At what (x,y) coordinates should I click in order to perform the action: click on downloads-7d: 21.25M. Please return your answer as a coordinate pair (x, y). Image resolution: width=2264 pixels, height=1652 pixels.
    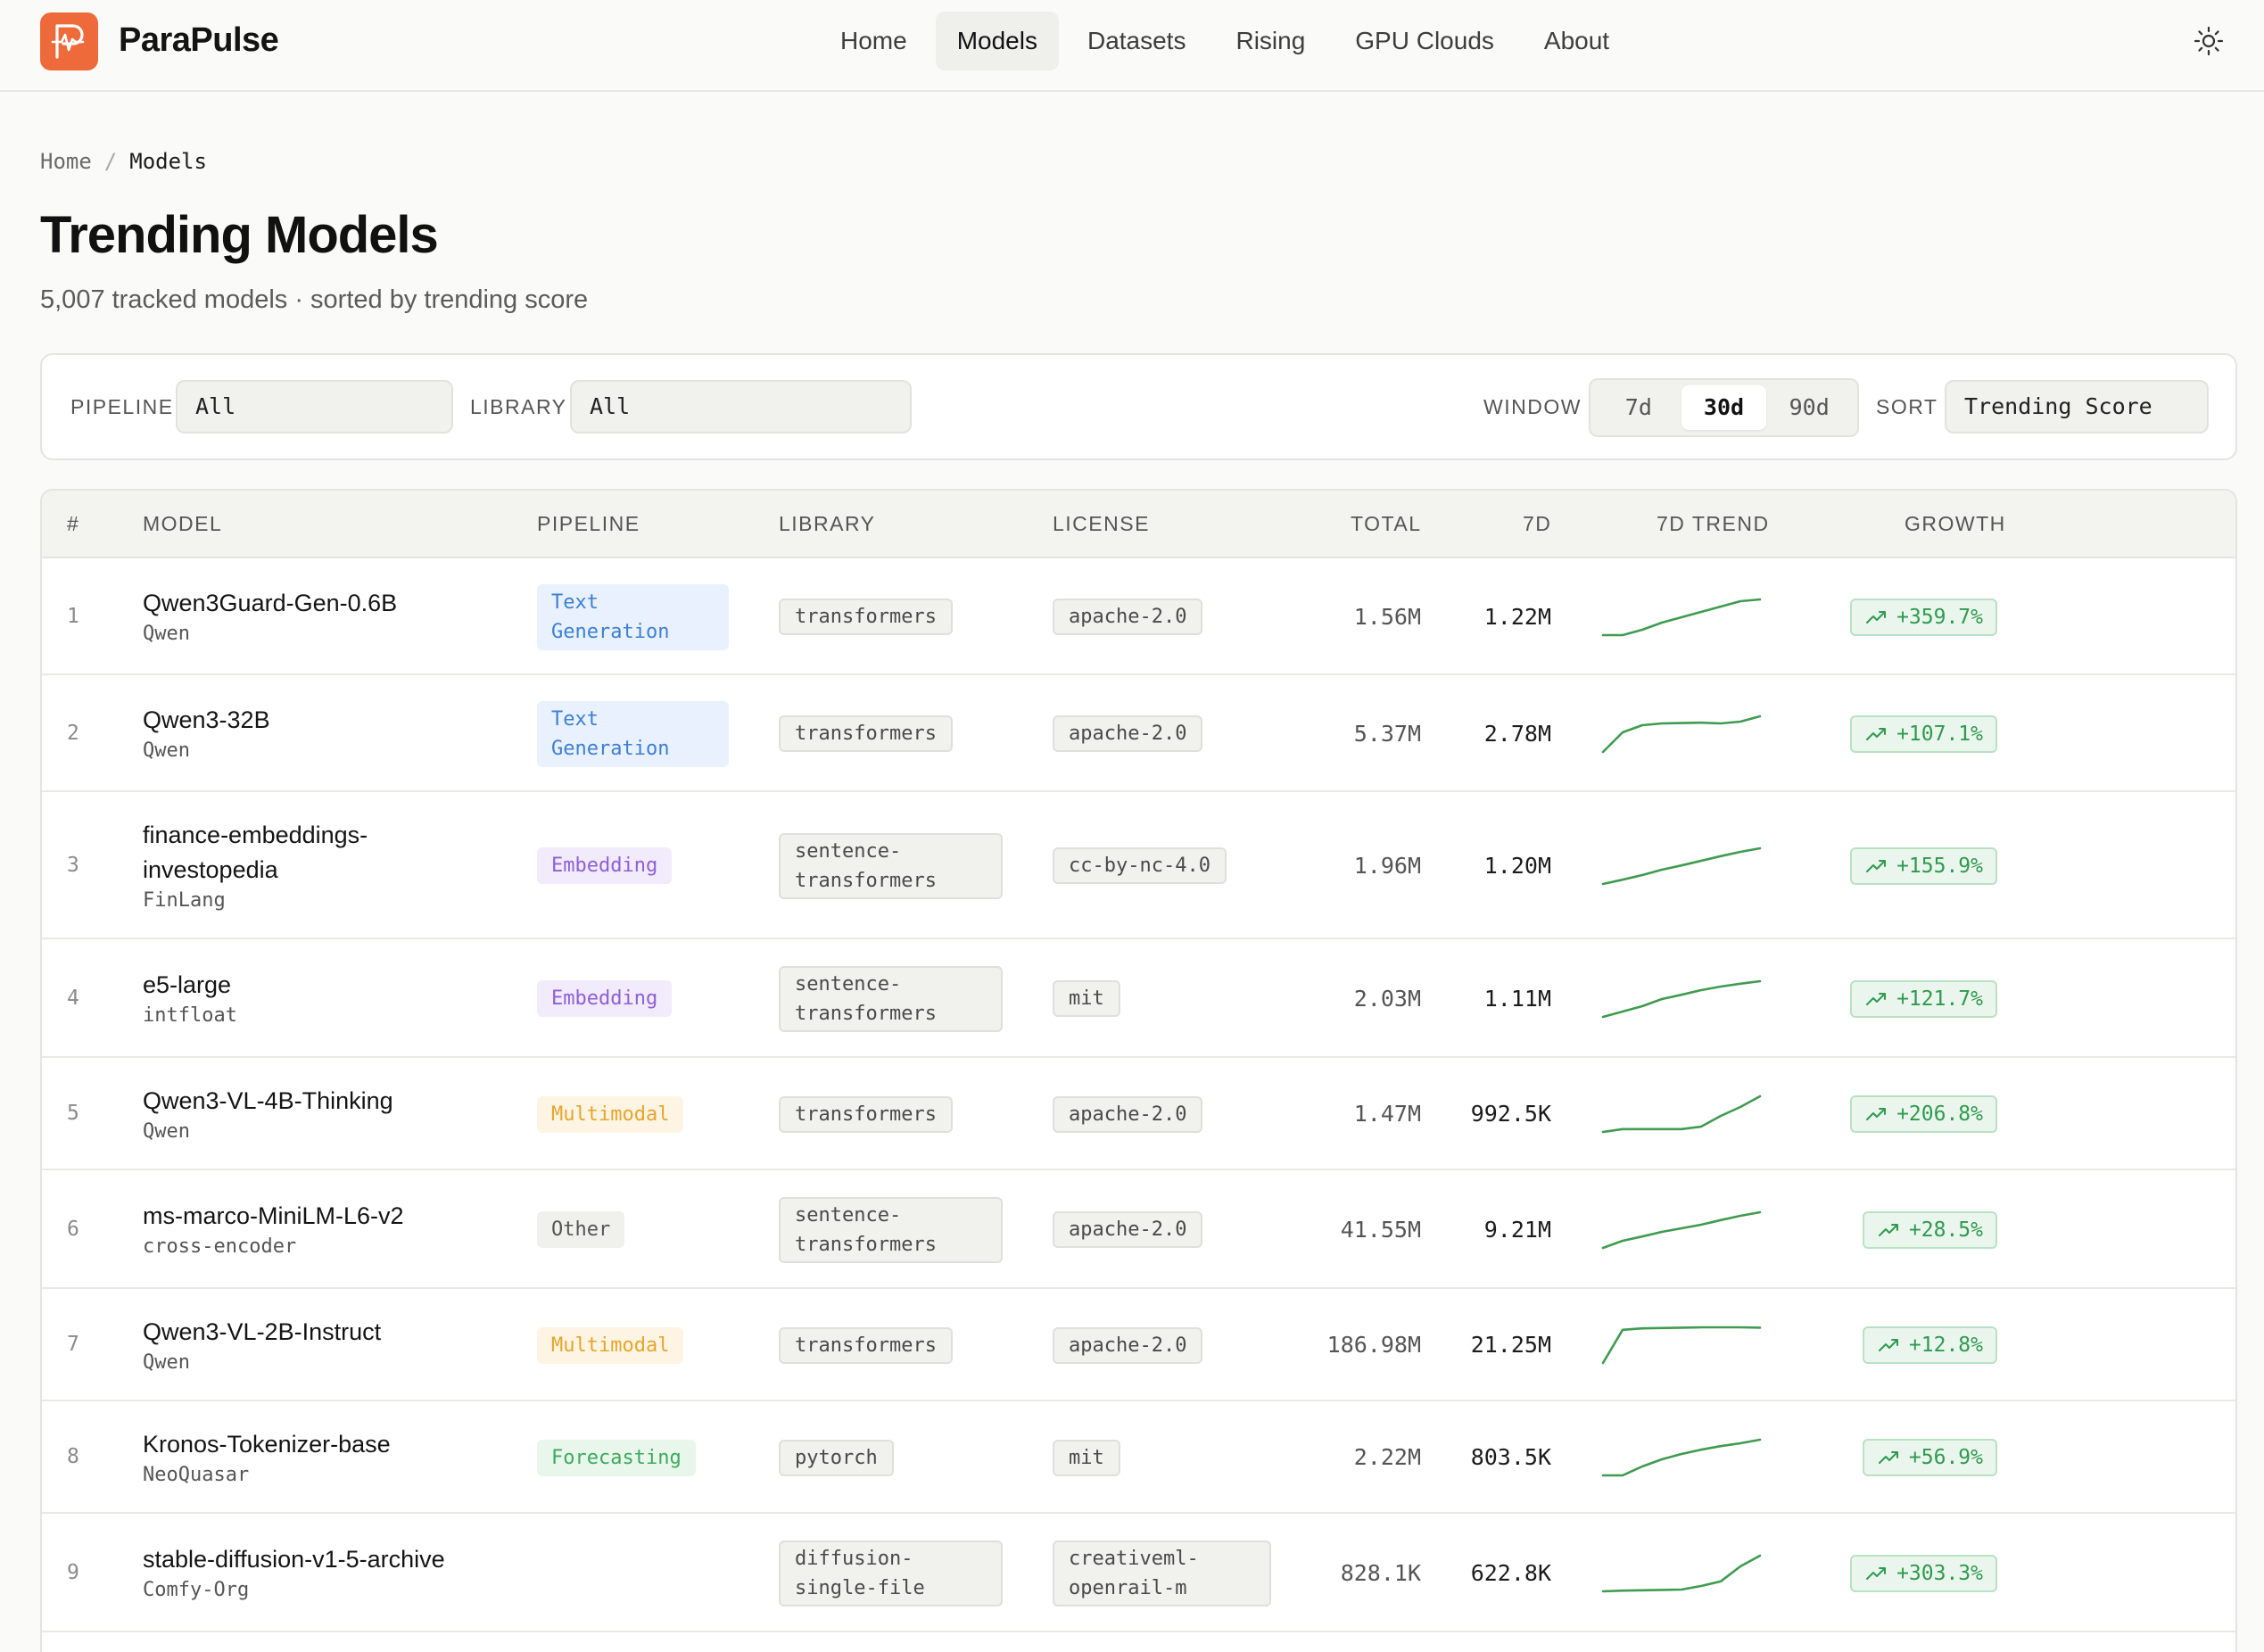
    Looking at the image, I should click on (1510, 1345).